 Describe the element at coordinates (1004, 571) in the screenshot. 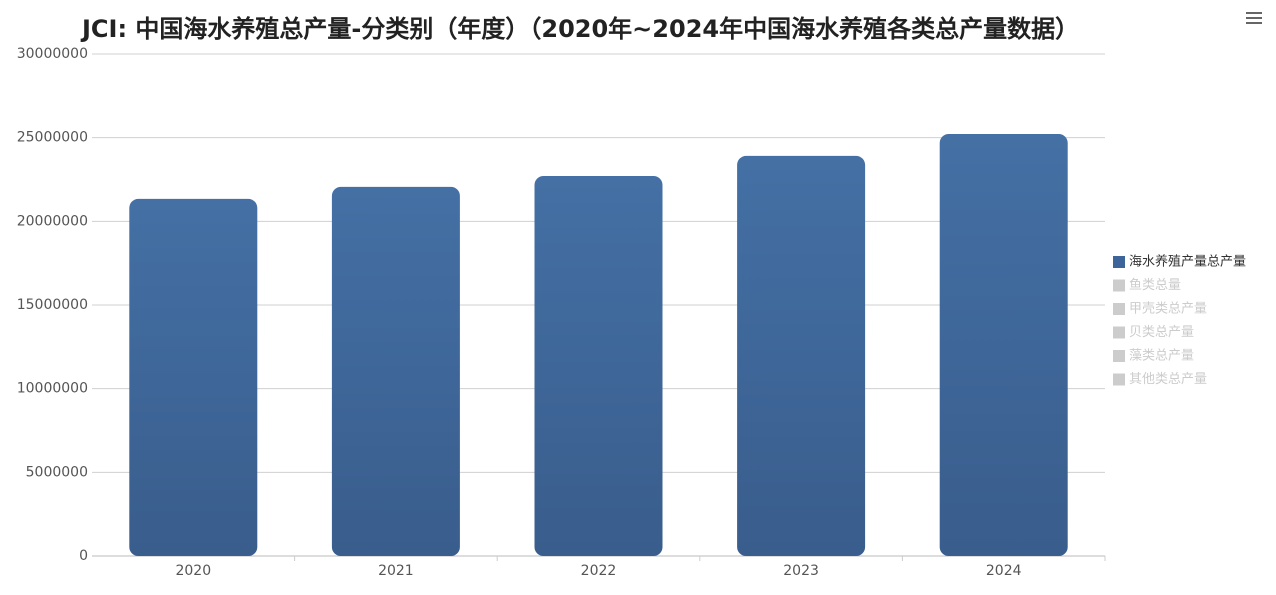

I see `x-tick-label: 2024` at that location.